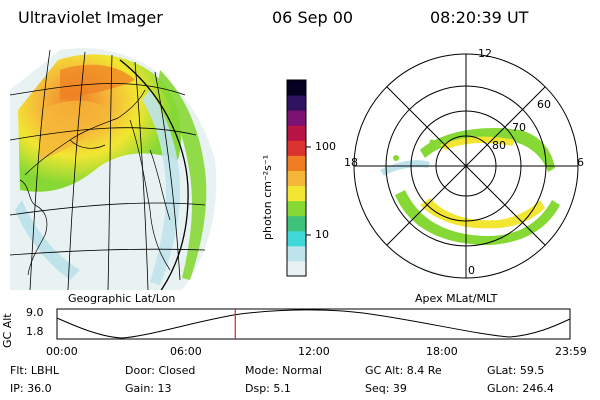 This screenshot has height=400, width=600. Describe the element at coordinates (313, 324) in the screenshot. I see `altitude-plot` at that location.